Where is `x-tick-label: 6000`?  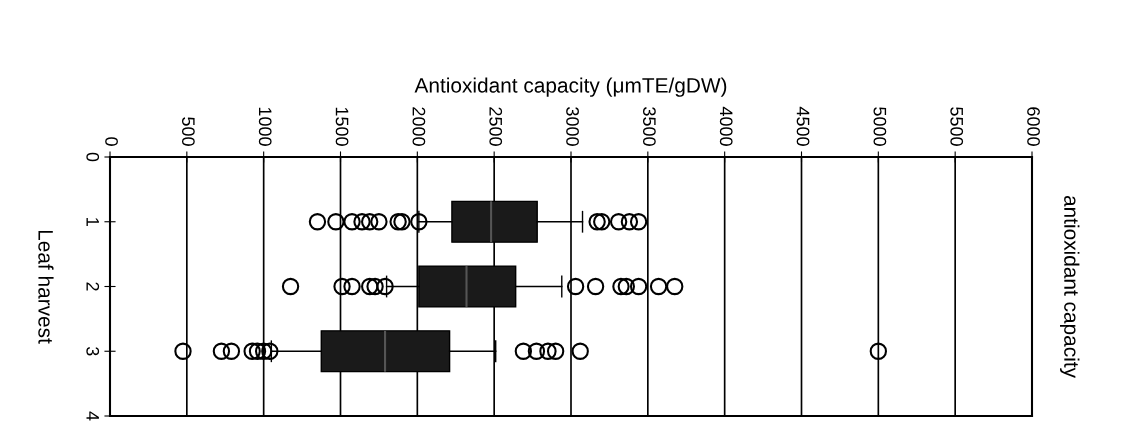 x-tick-label: 6000 is located at coordinates (1033, 126).